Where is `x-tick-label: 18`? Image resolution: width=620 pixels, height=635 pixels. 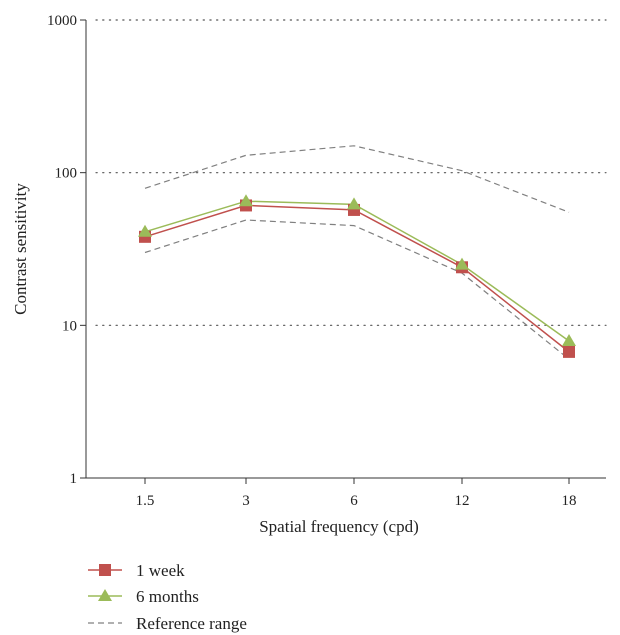 x-tick-label: 18 is located at coordinates (569, 501).